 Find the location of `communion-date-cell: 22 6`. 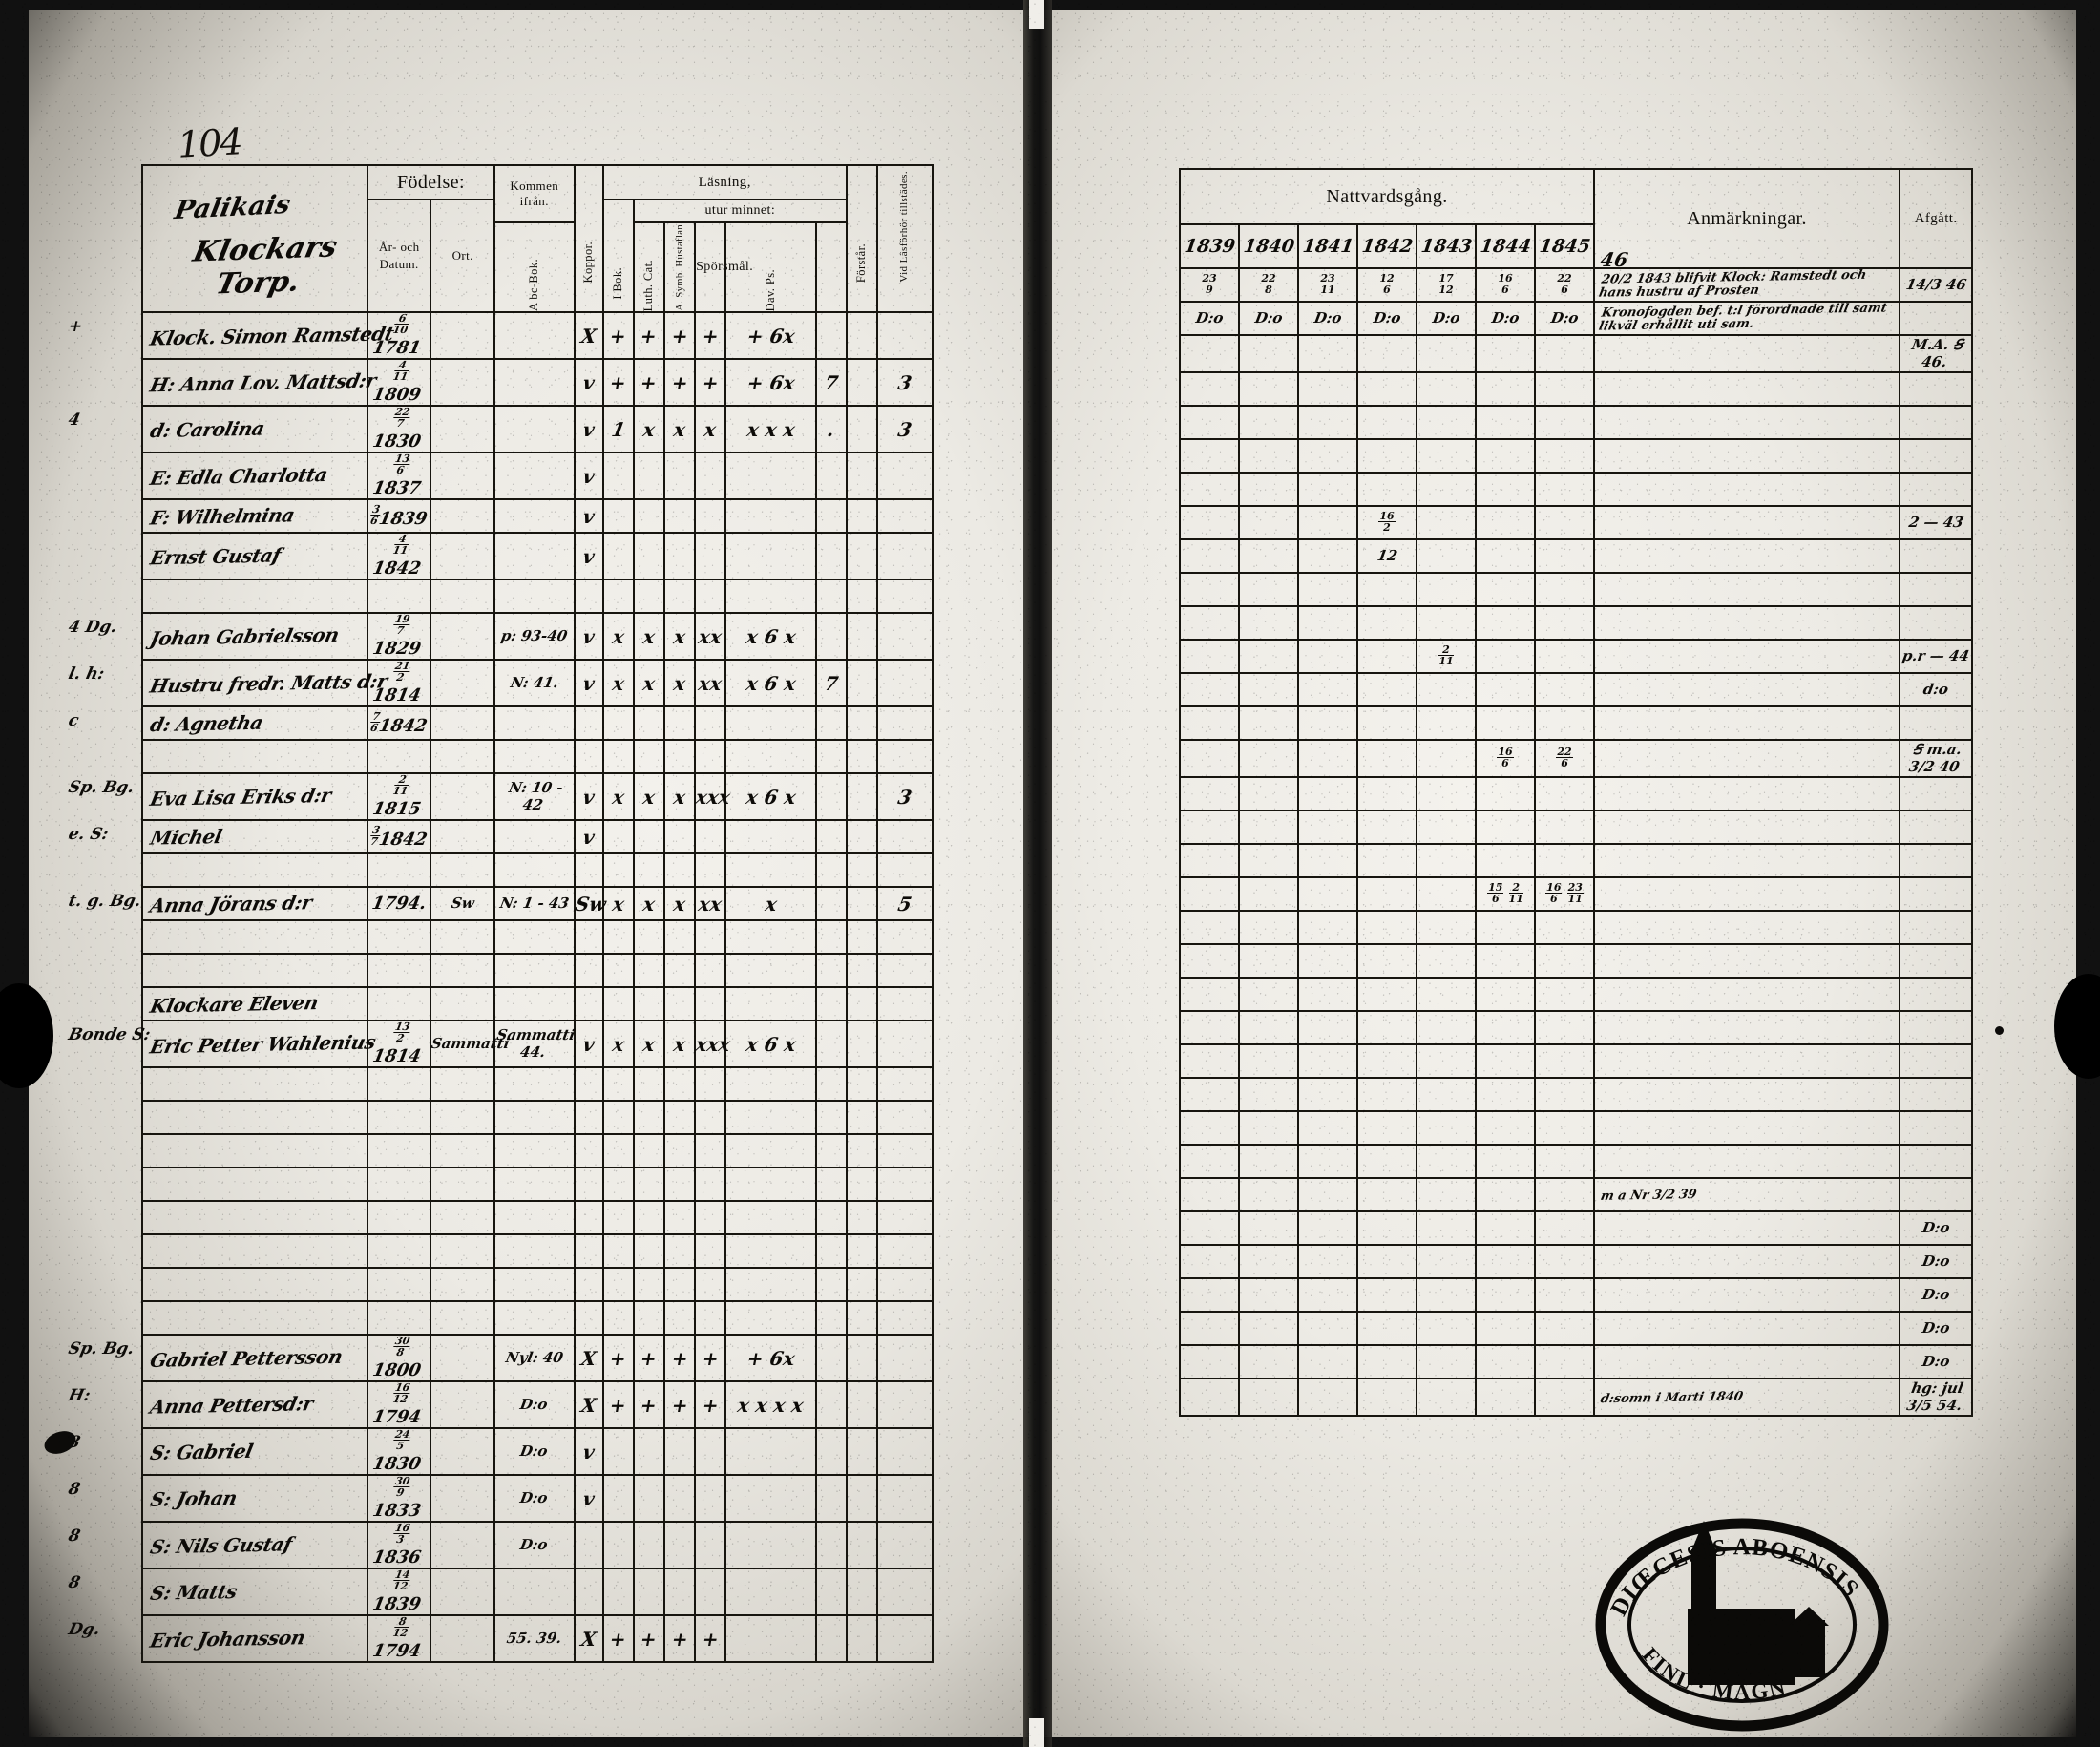

communion-date-cell: 22 6 is located at coordinates (1564, 285).